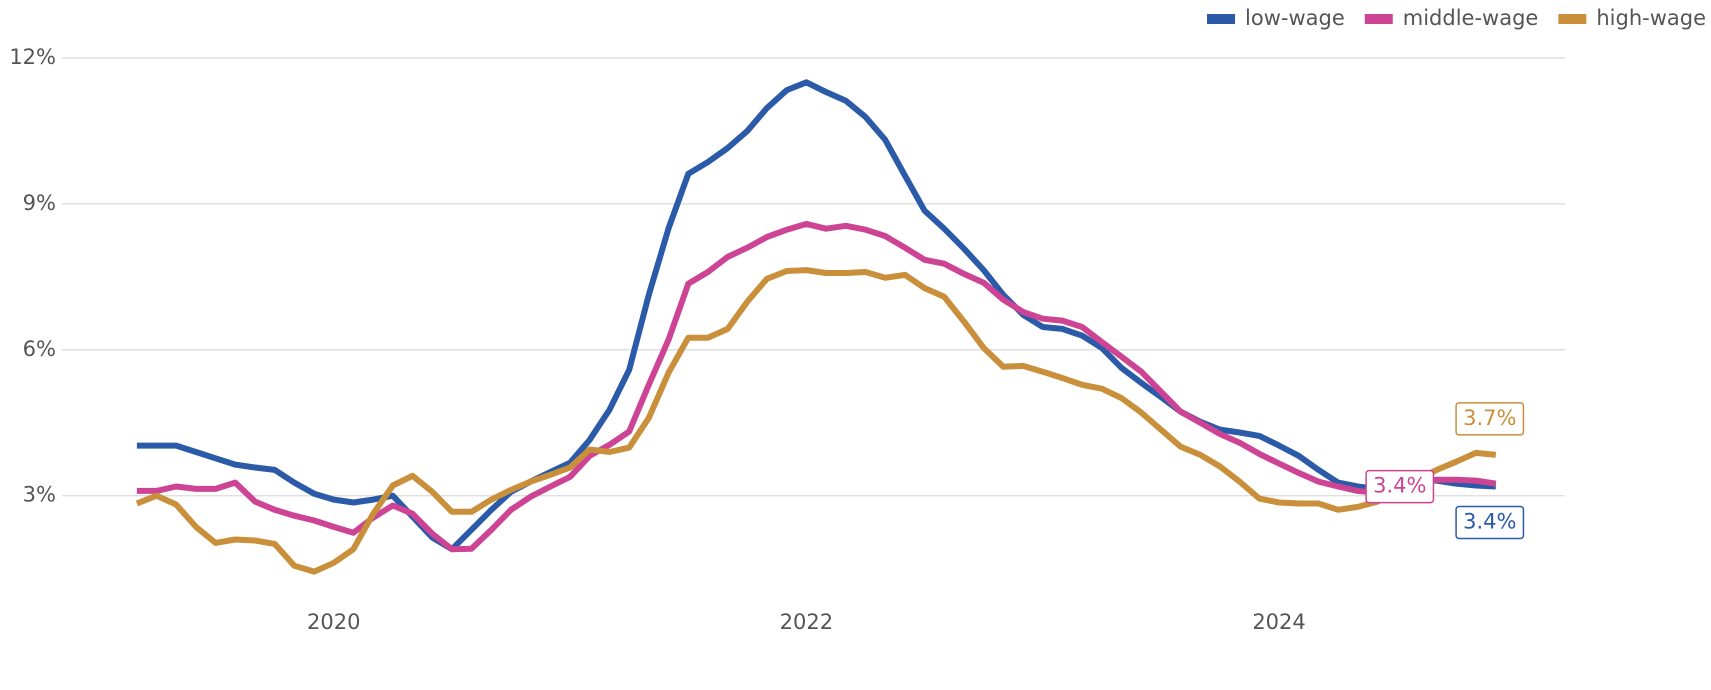 The width and height of the screenshot is (1711, 690). I want to click on legend-label: low-wage, so click(1295, 18).